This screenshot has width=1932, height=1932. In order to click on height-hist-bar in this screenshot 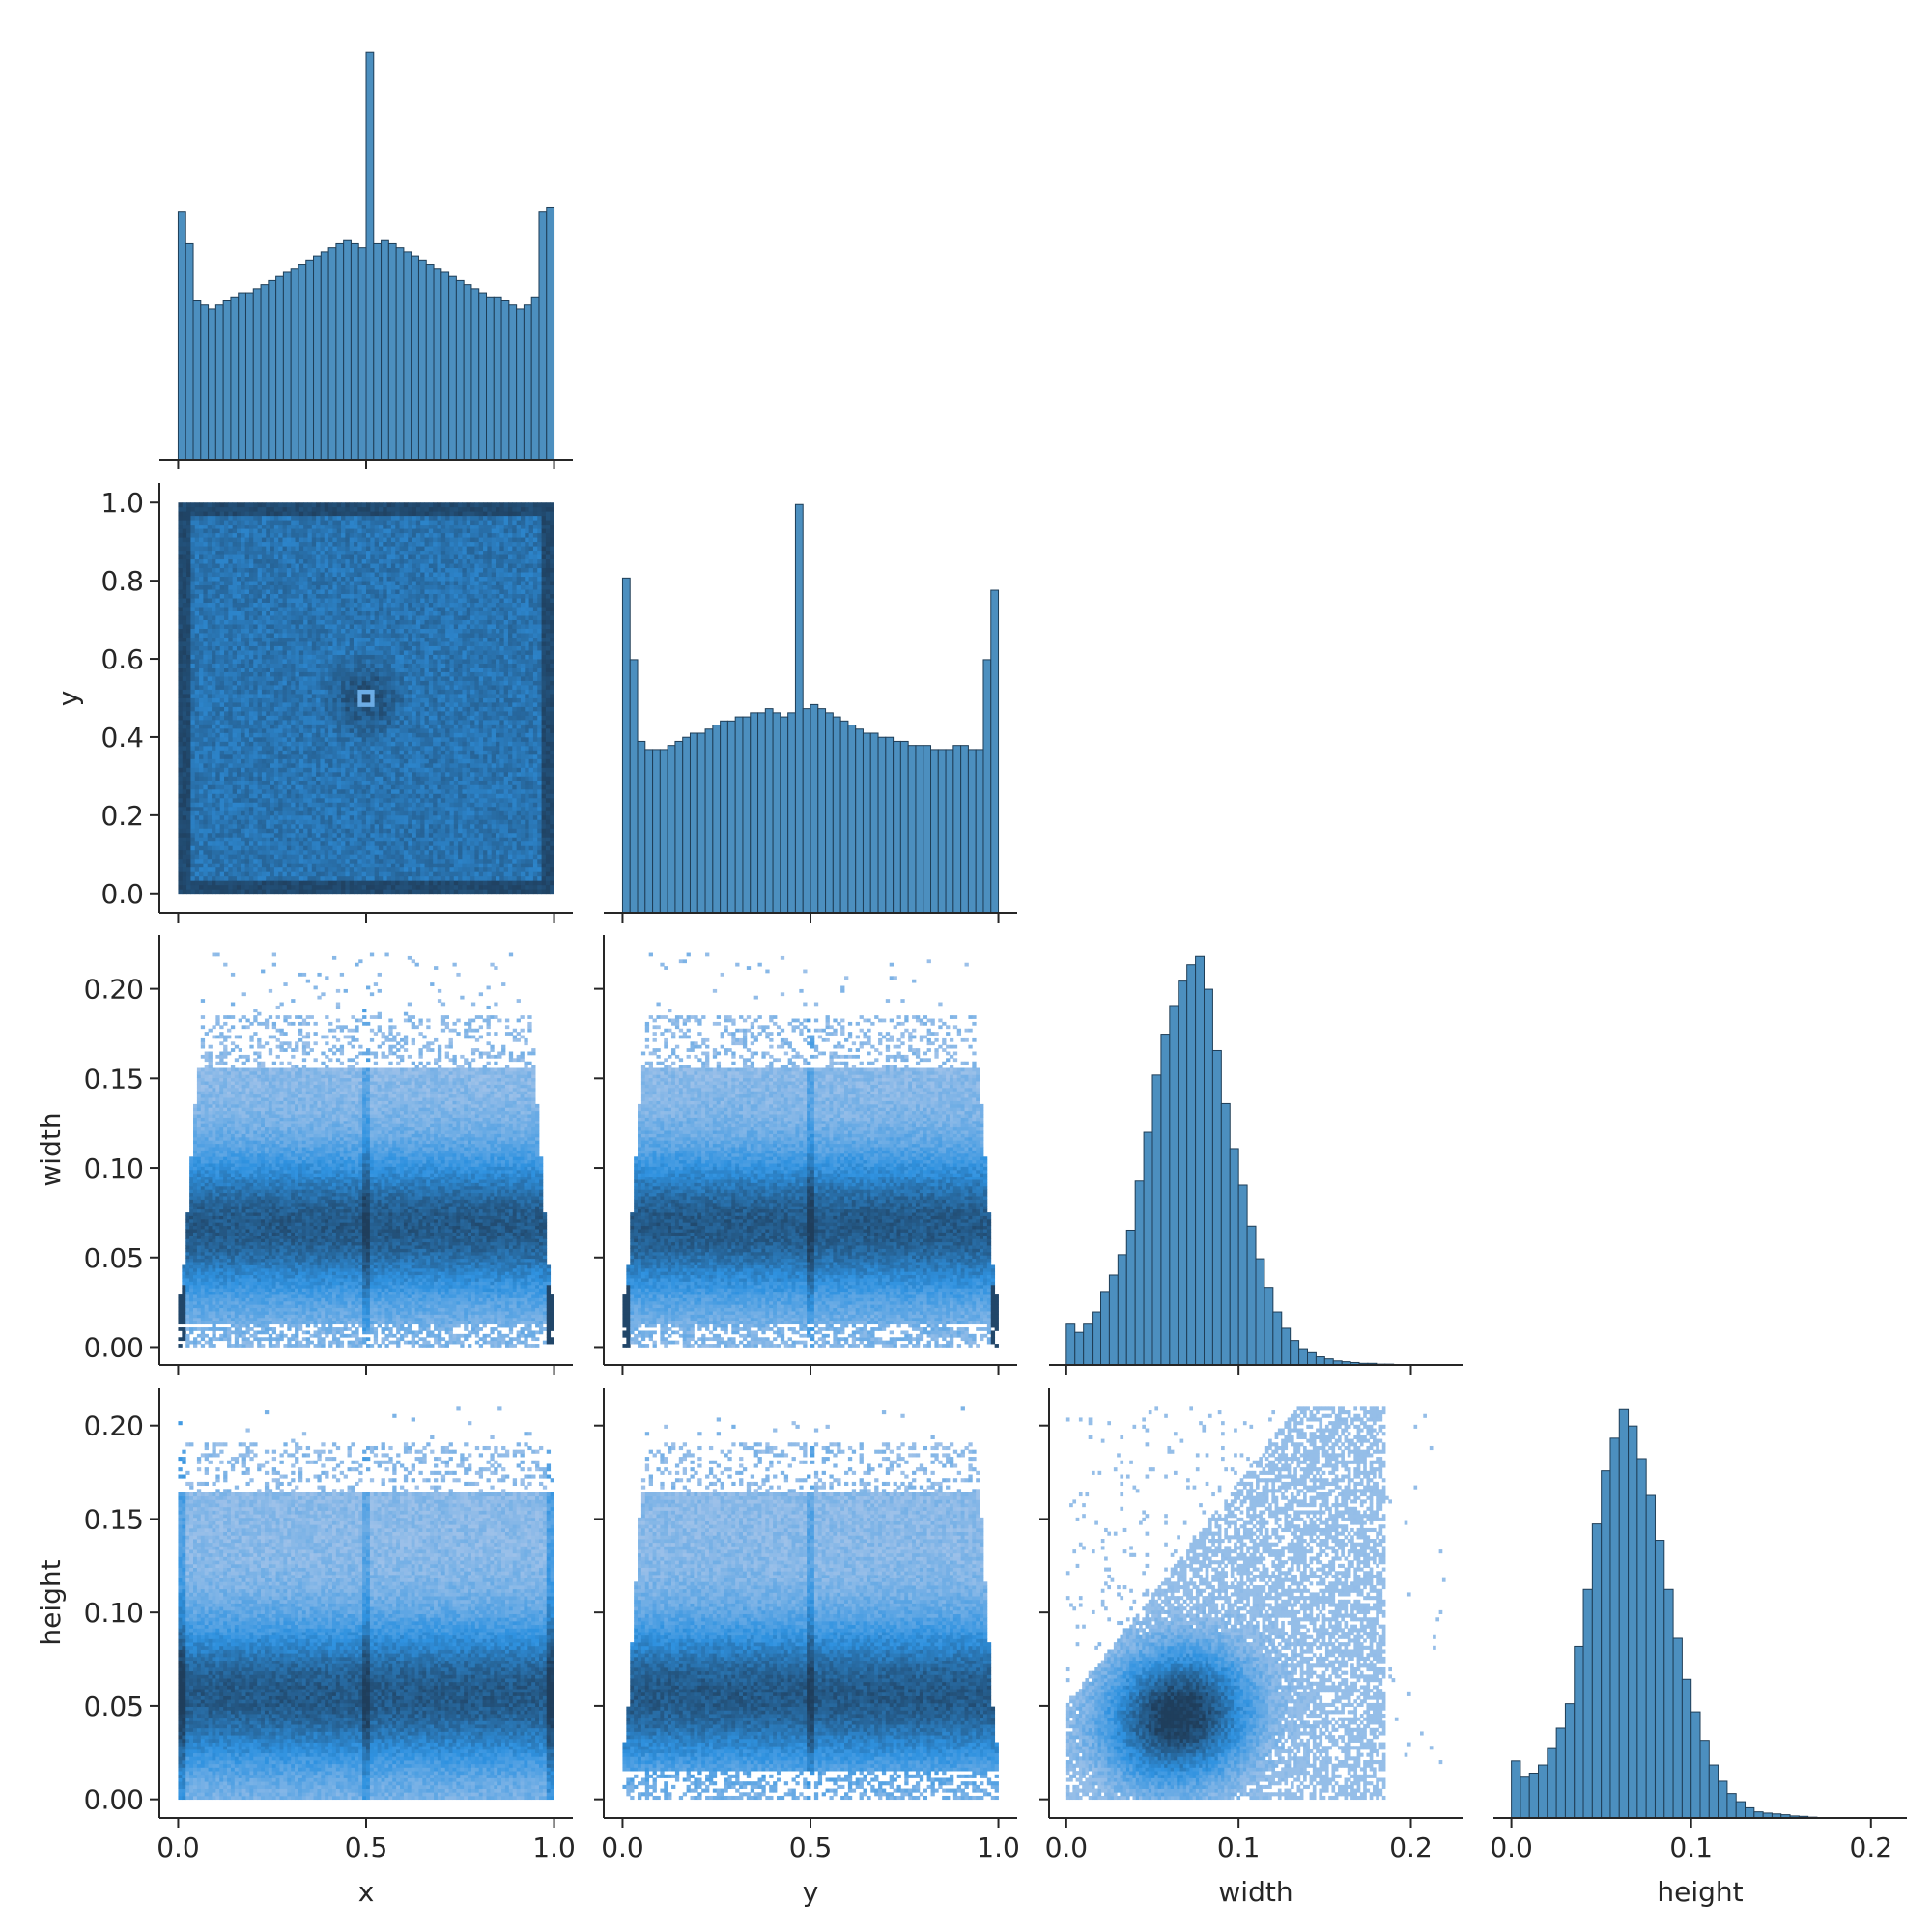, I will do `click(1516, 1789)`.